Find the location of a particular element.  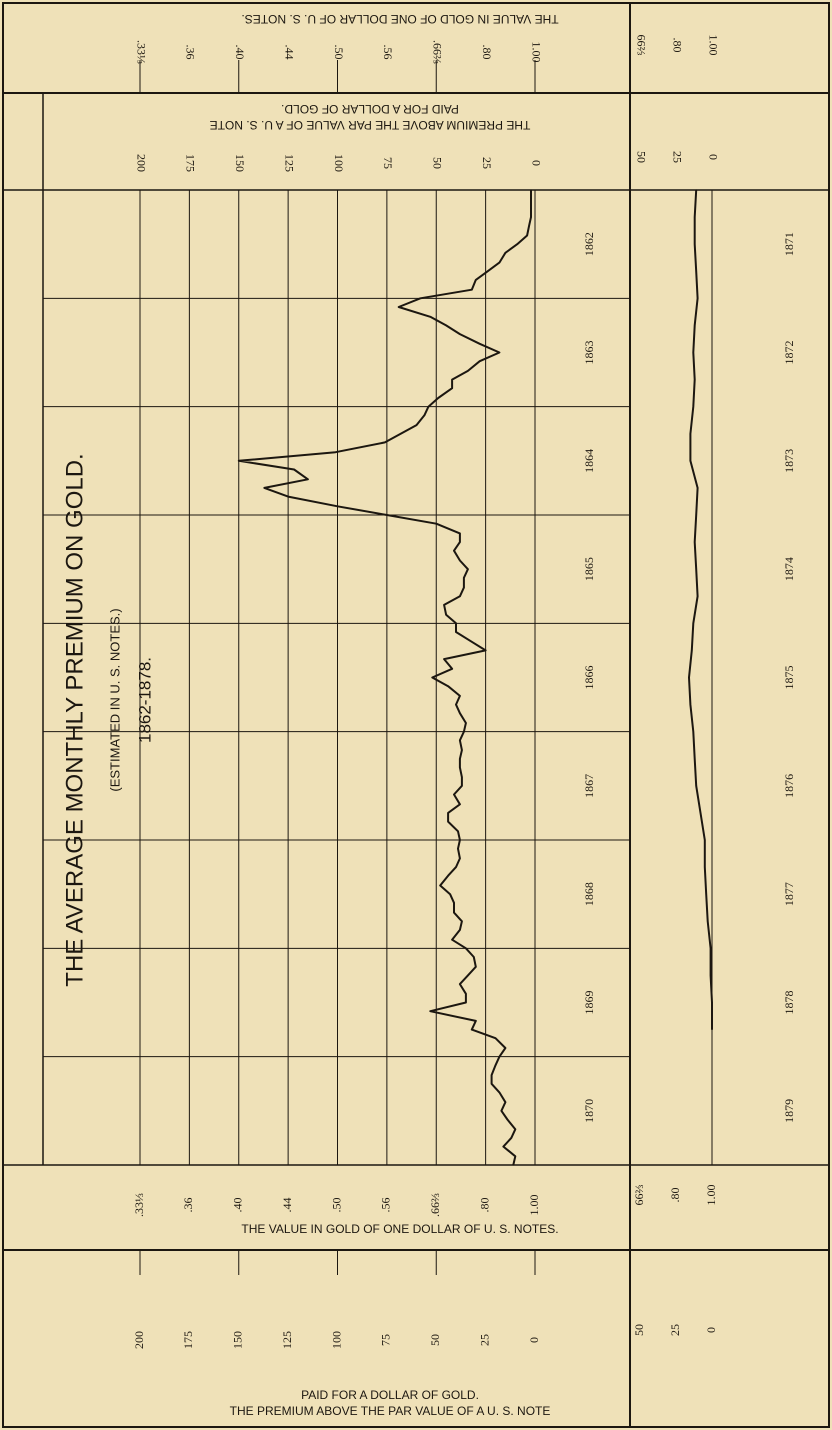

premium-tick-label: 100 is located at coordinates (339, 163).